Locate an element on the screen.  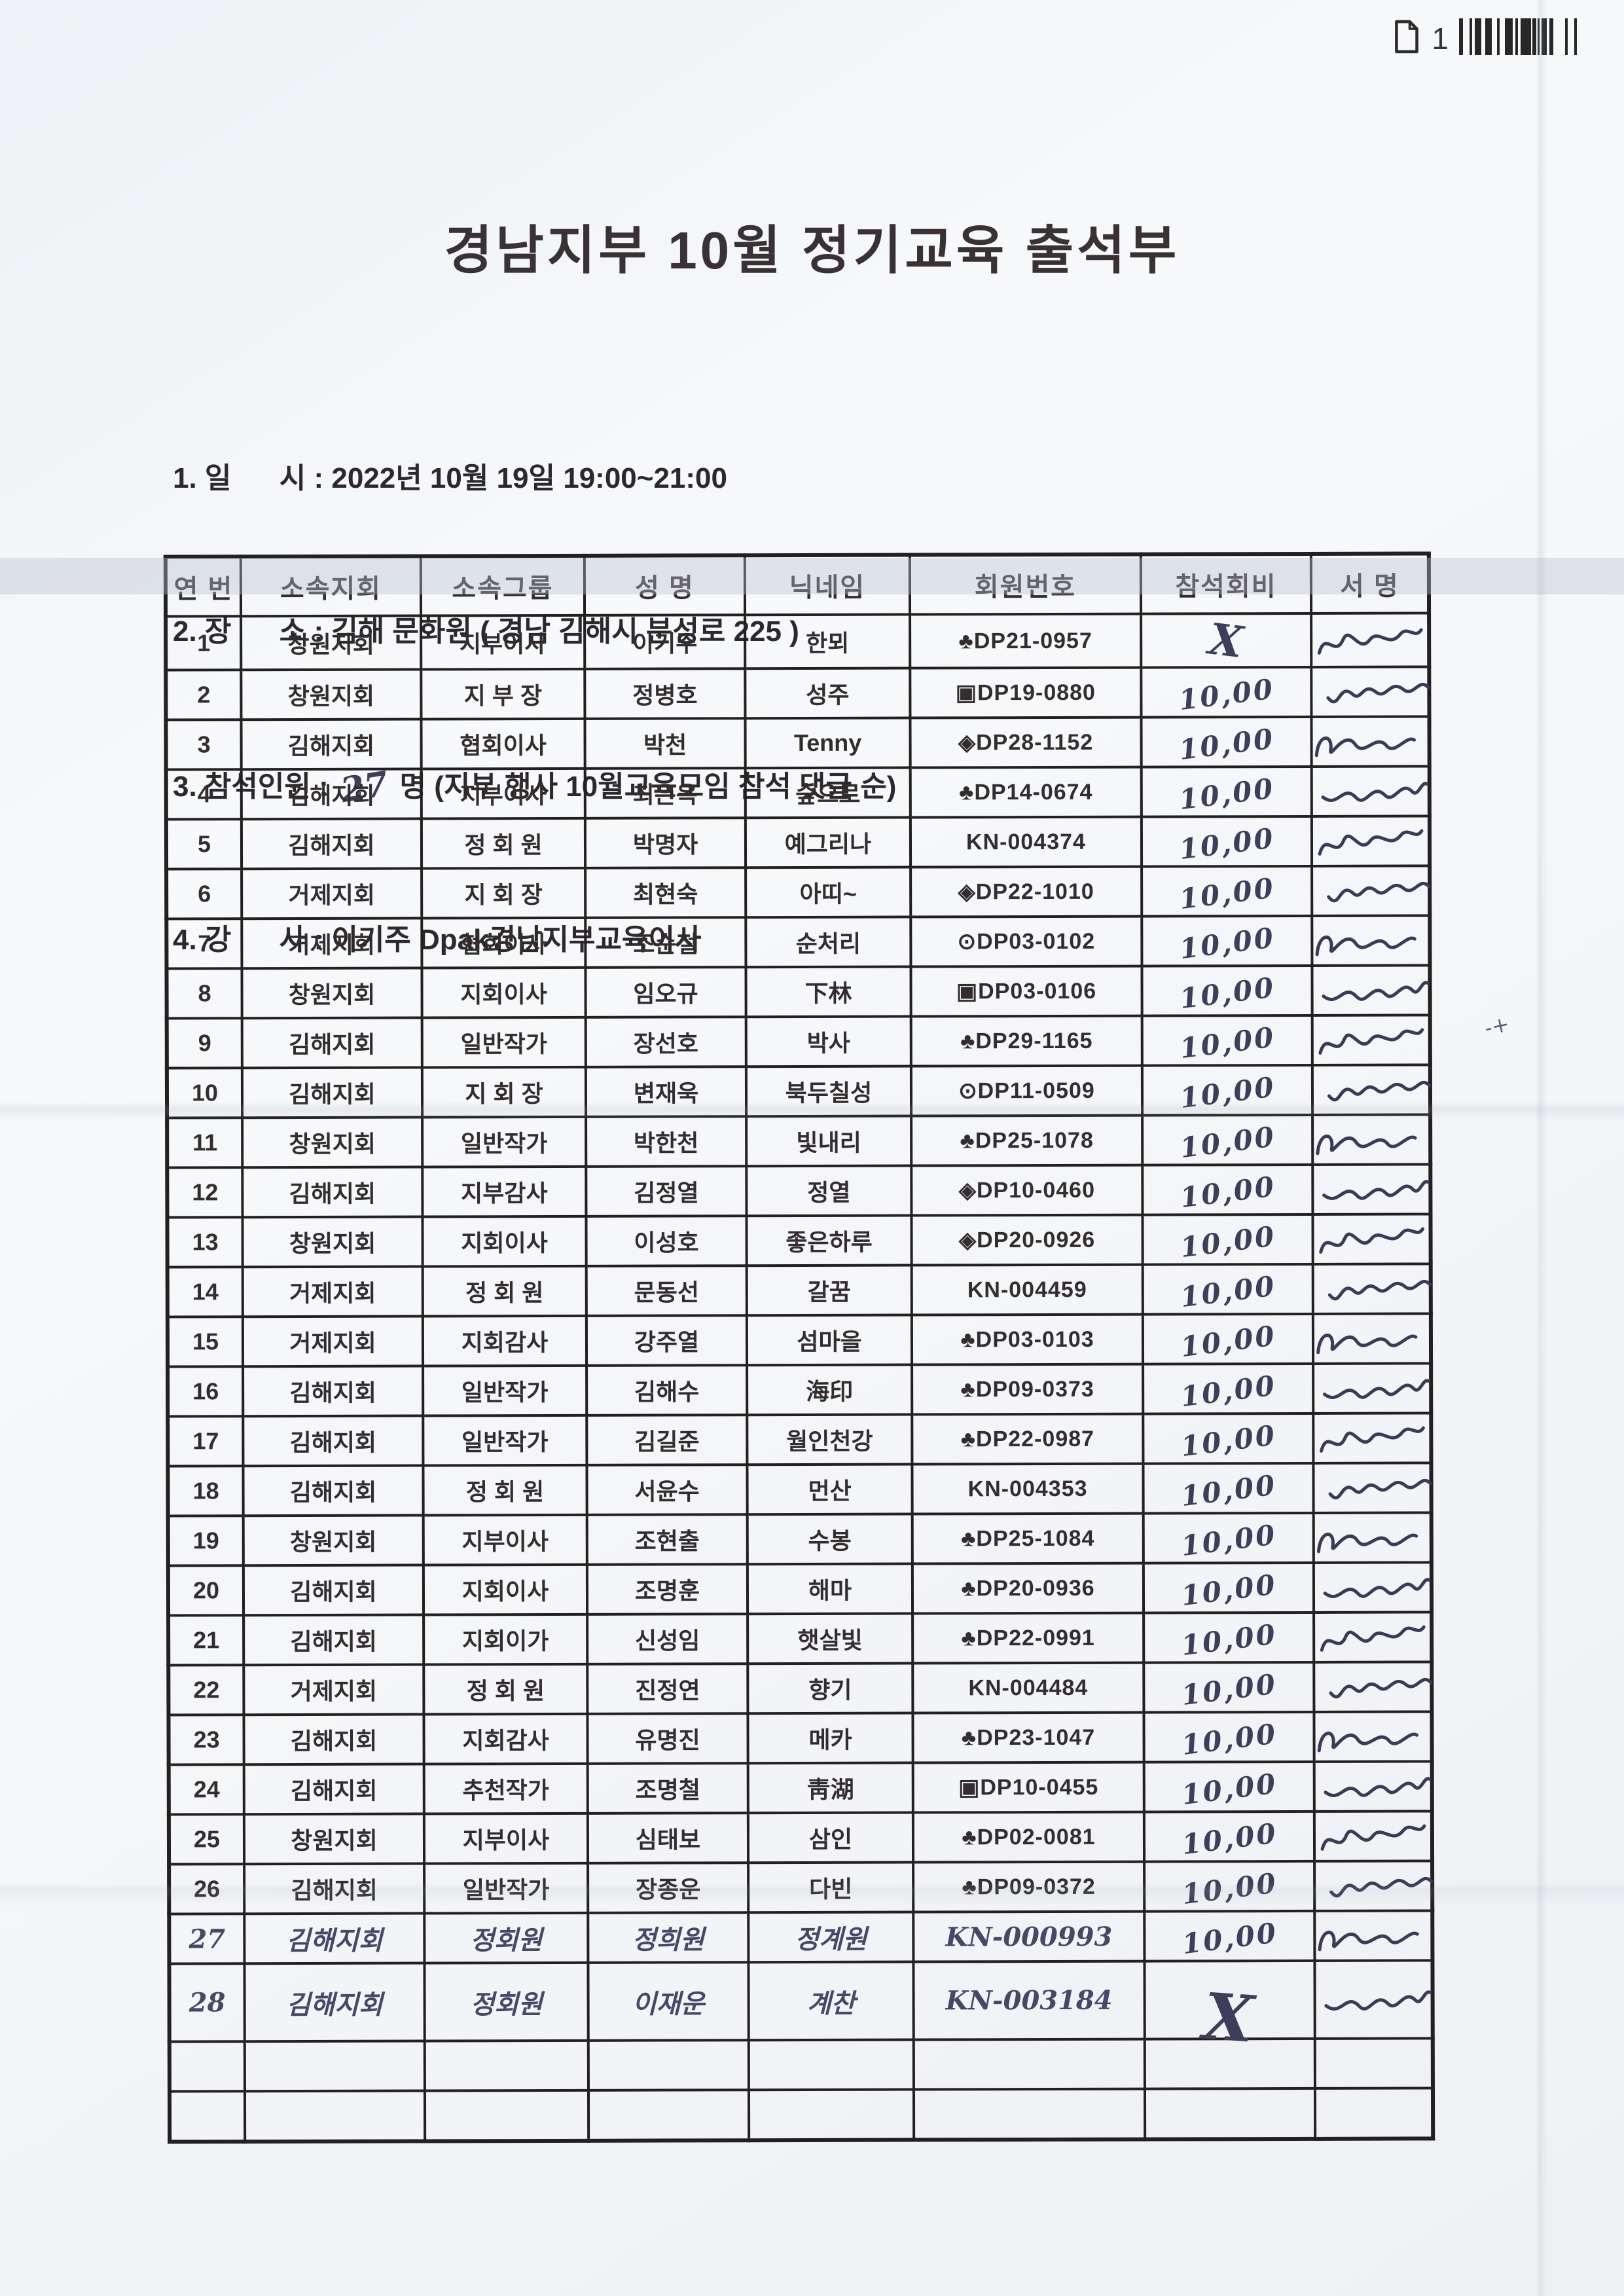
cell-branch is located at coordinates (334, 2116).